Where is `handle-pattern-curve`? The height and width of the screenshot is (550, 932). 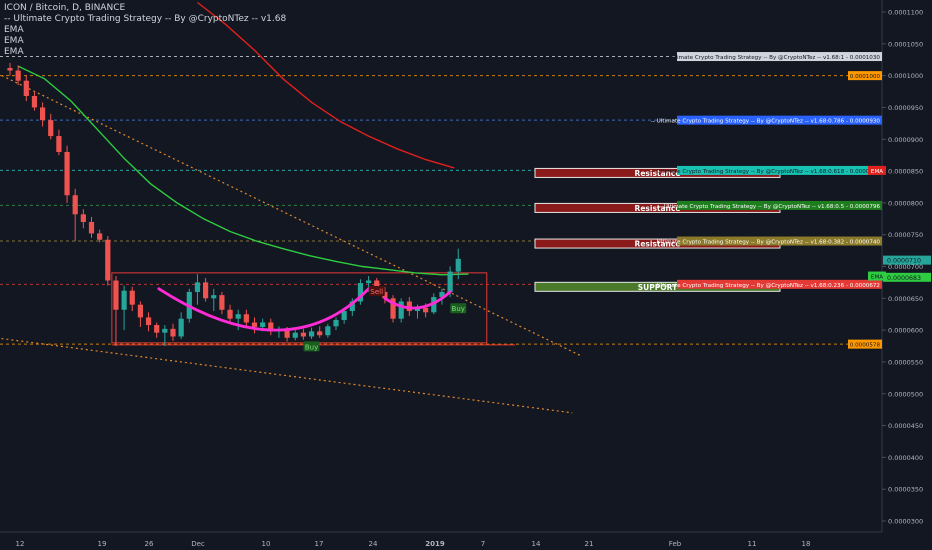
handle-pattern-curve is located at coordinates (417, 300).